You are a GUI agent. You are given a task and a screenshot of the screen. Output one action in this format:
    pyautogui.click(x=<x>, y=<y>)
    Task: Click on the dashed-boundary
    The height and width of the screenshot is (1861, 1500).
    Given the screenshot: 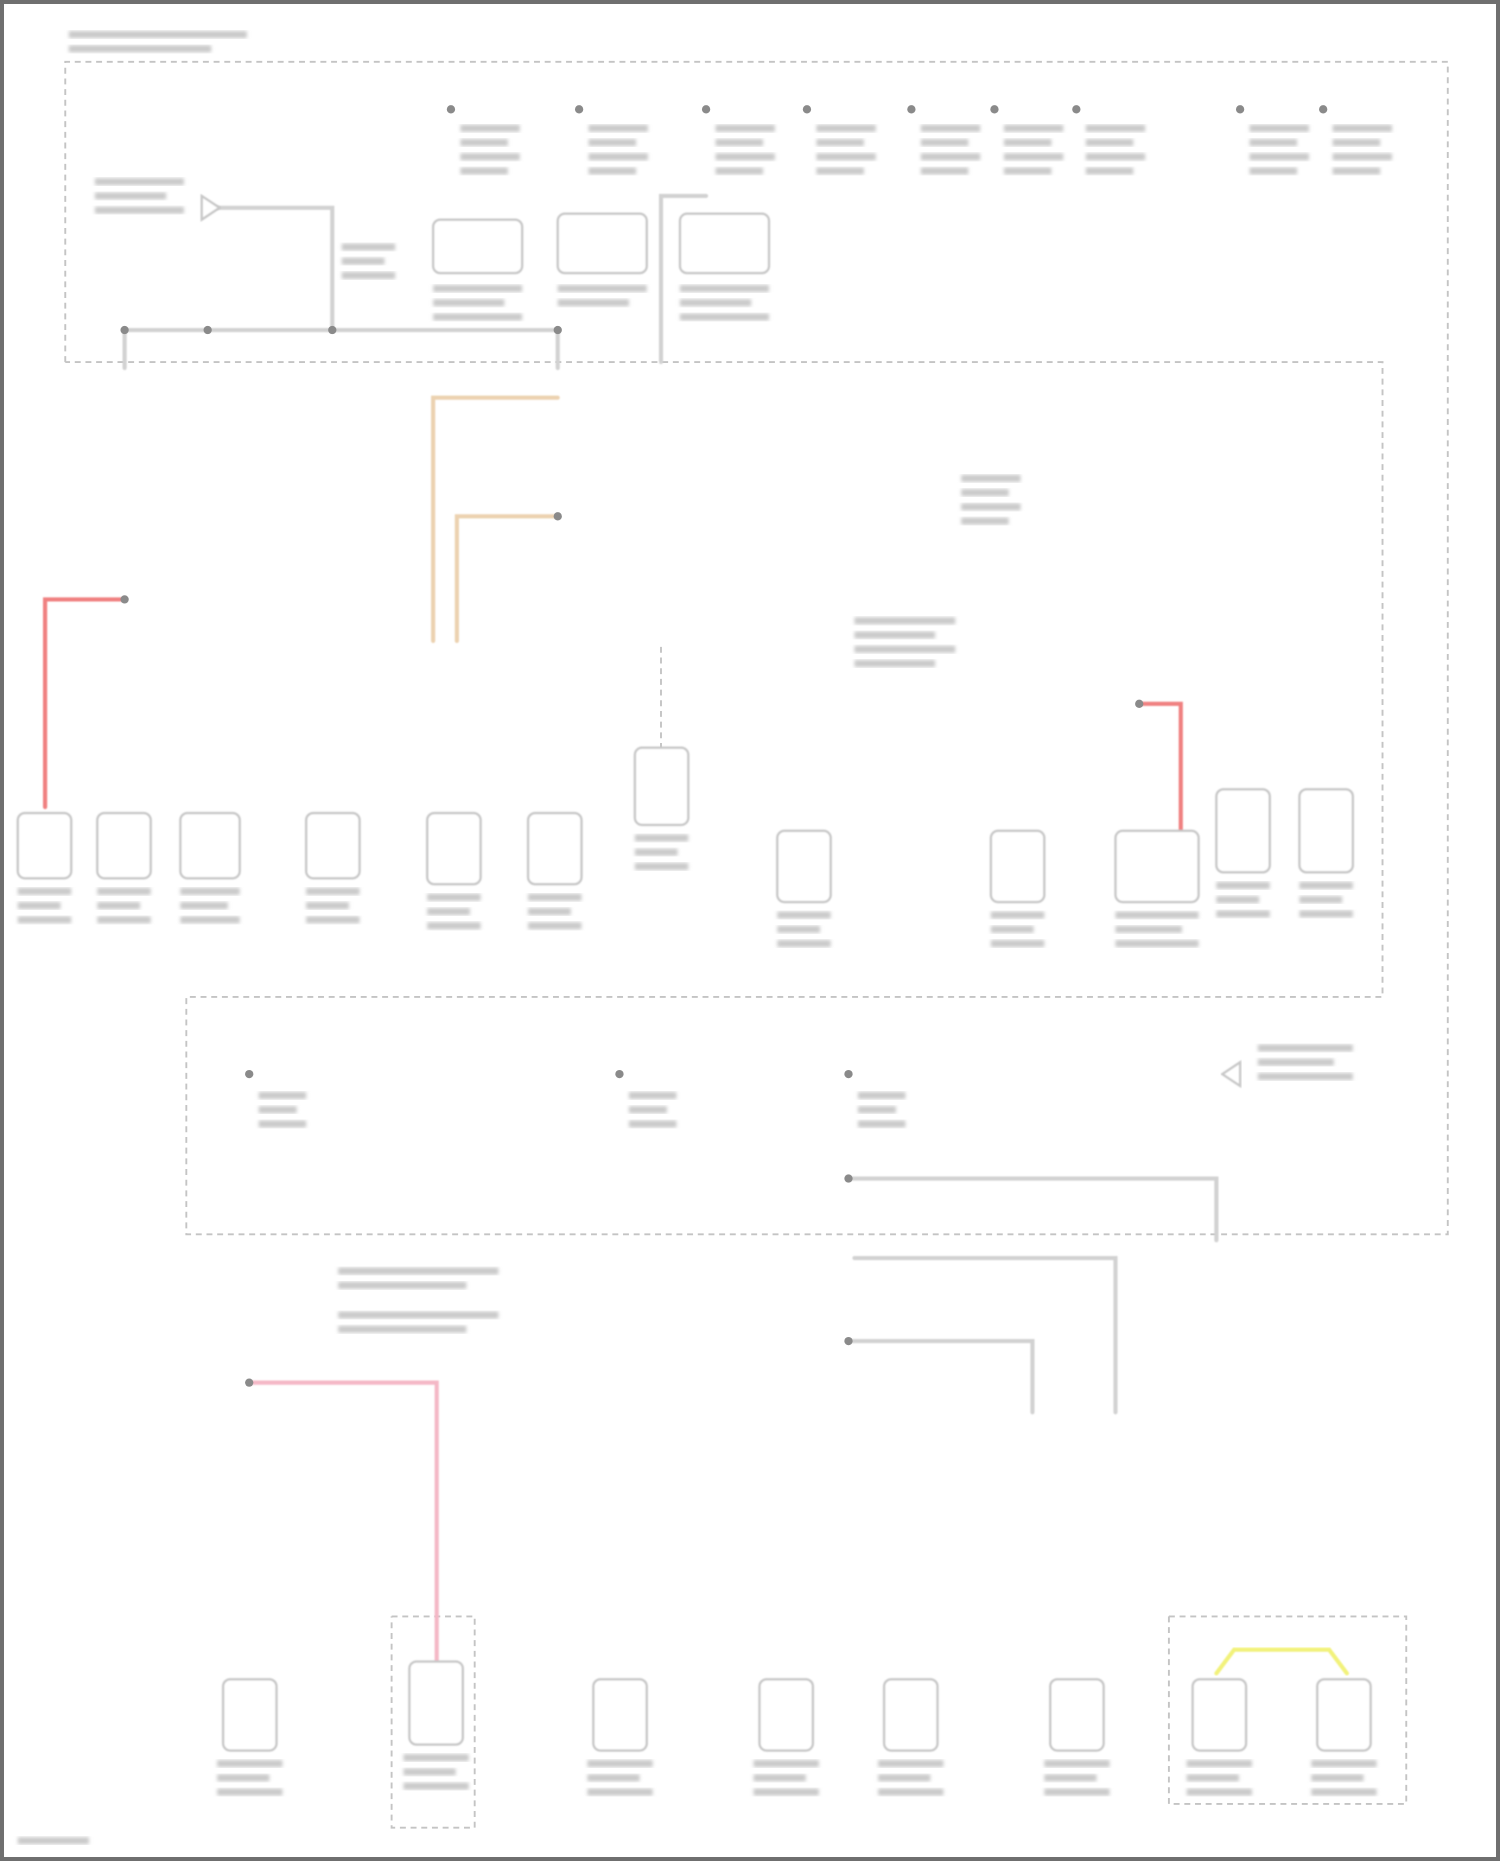 What is the action you would take?
    pyautogui.click(x=433, y=1722)
    